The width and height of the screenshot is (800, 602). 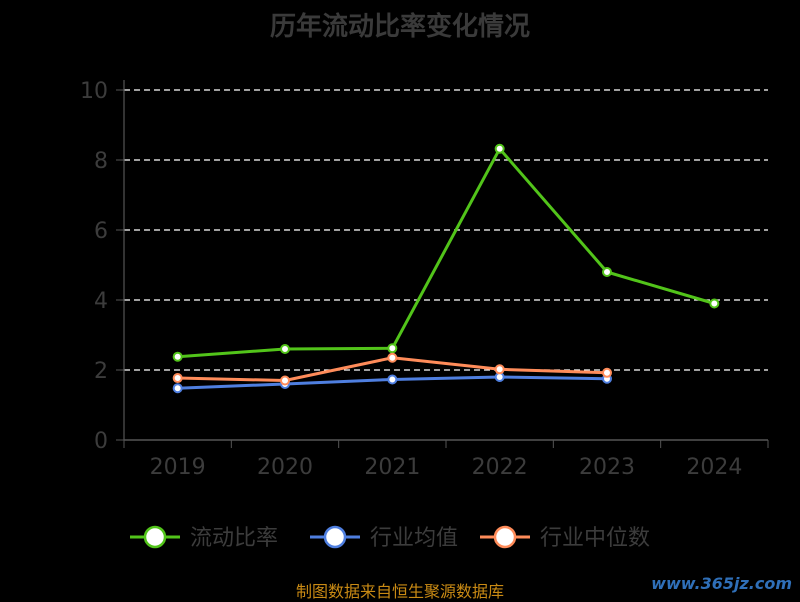 What do you see at coordinates (399, 27) in the screenshot?
I see `chart-title: 历年流动比率变化情况` at bounding box center [399, 27].